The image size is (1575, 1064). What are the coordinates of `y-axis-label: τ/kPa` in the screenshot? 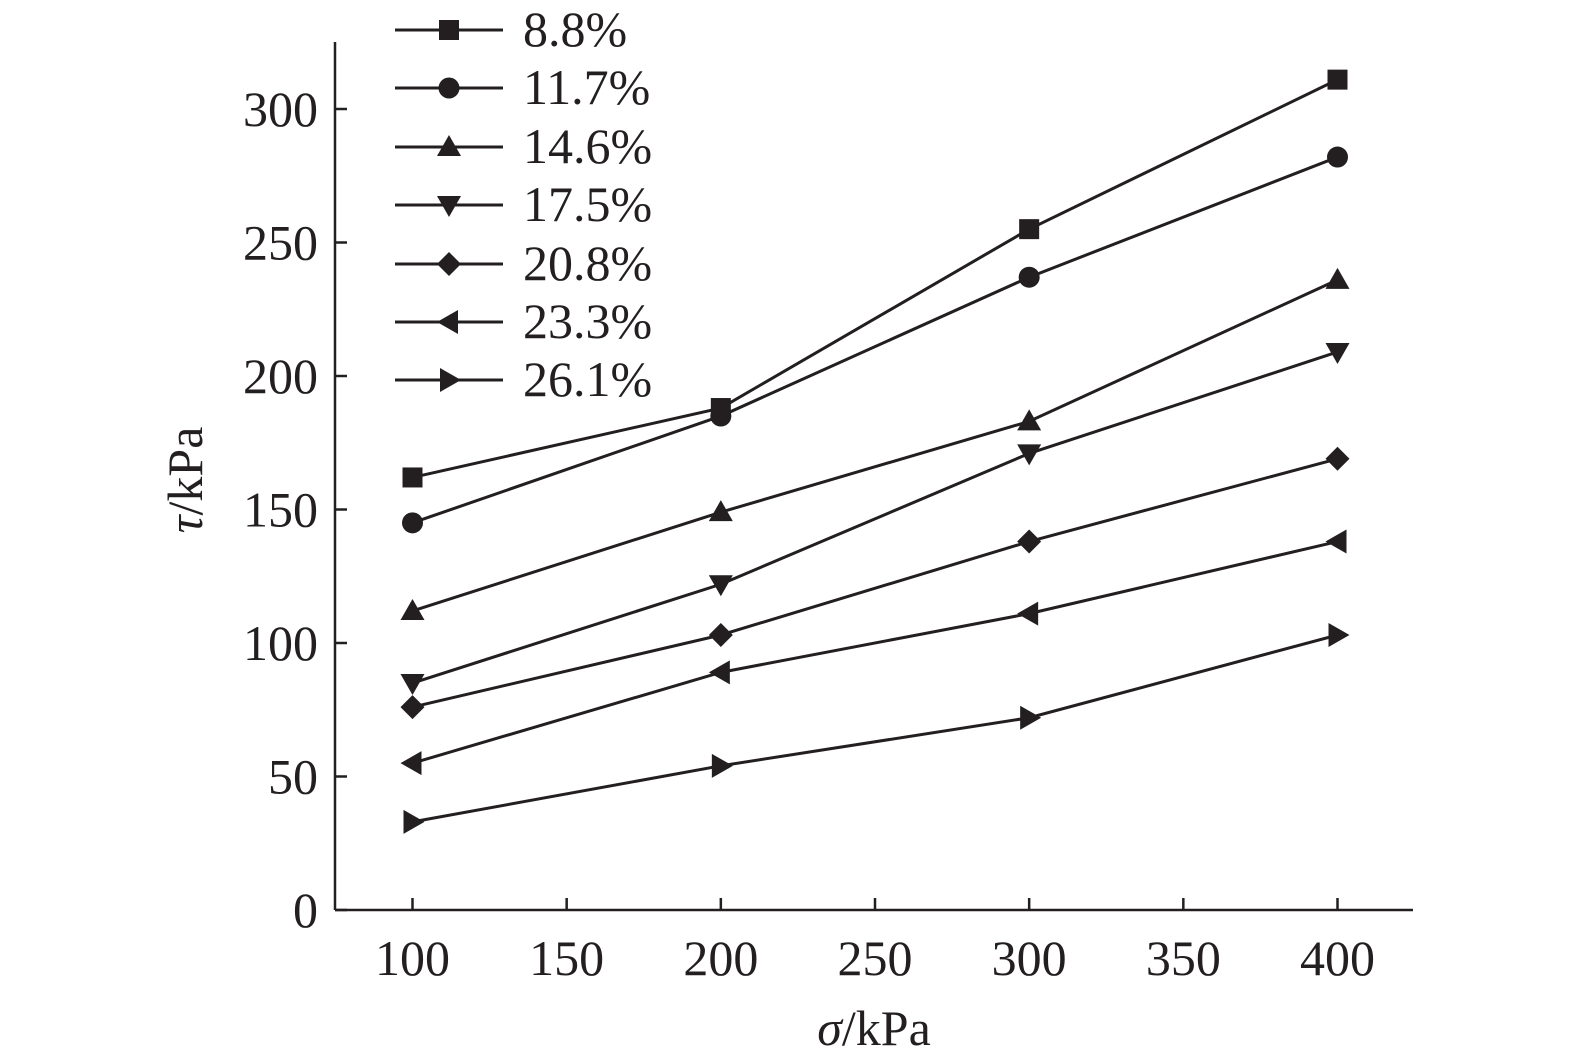 It's located at (185, 480).